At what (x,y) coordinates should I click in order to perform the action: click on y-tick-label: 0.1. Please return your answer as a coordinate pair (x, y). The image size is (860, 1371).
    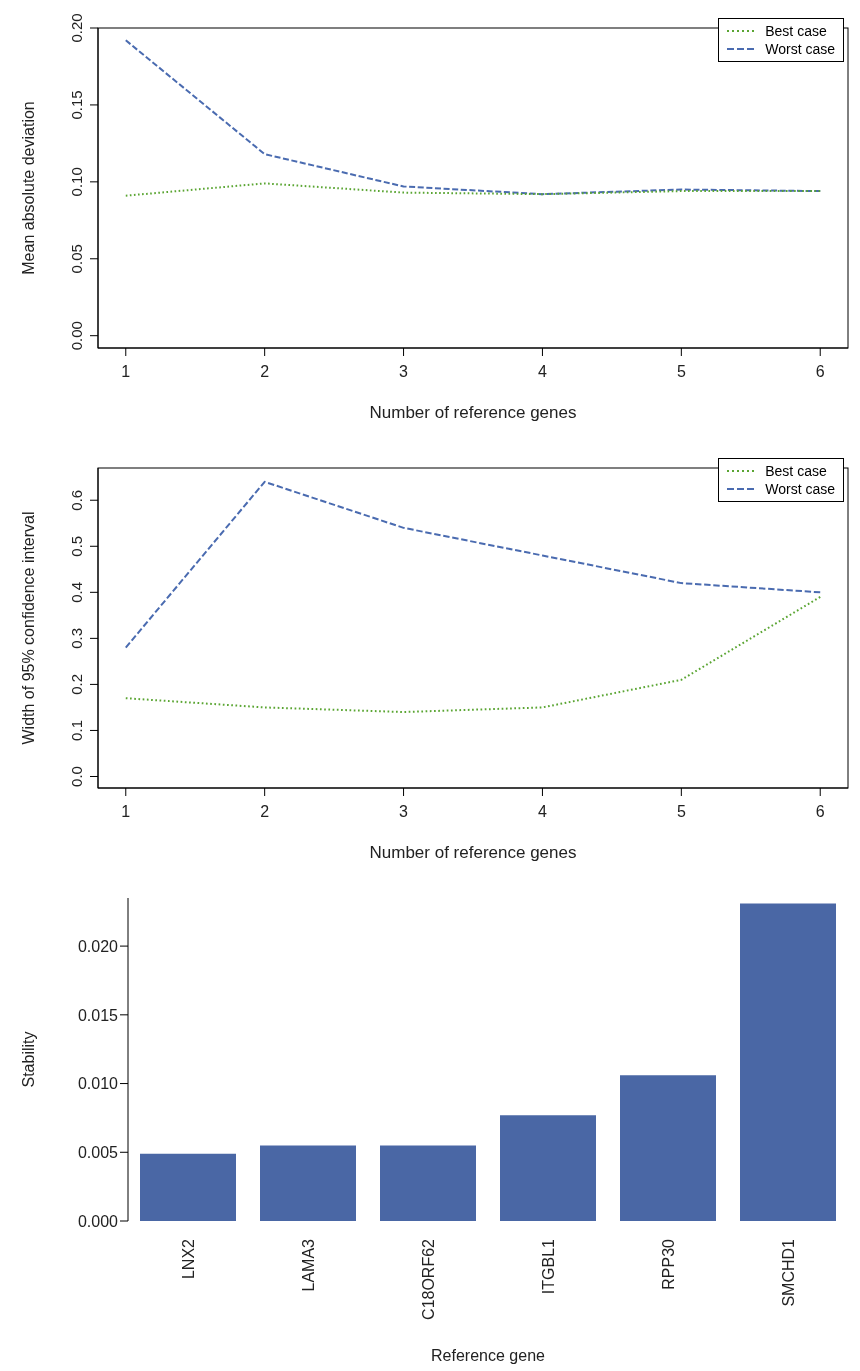
    Looking at the image, I should click on (76, 730).